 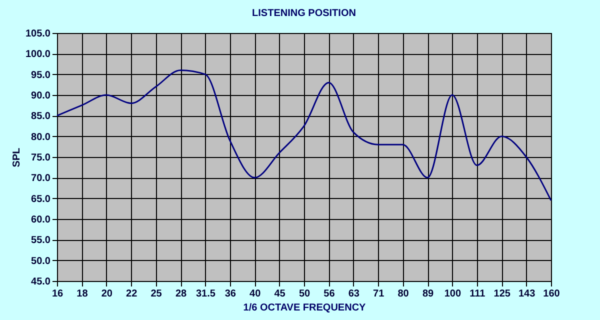 I want to click on x-tick-label: 28, so click(x=181, y=294).